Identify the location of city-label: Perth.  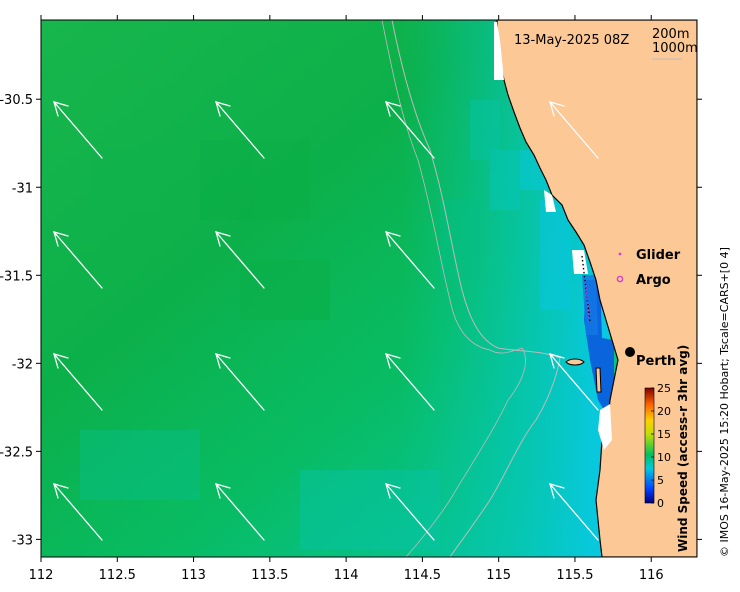
(656, 361).